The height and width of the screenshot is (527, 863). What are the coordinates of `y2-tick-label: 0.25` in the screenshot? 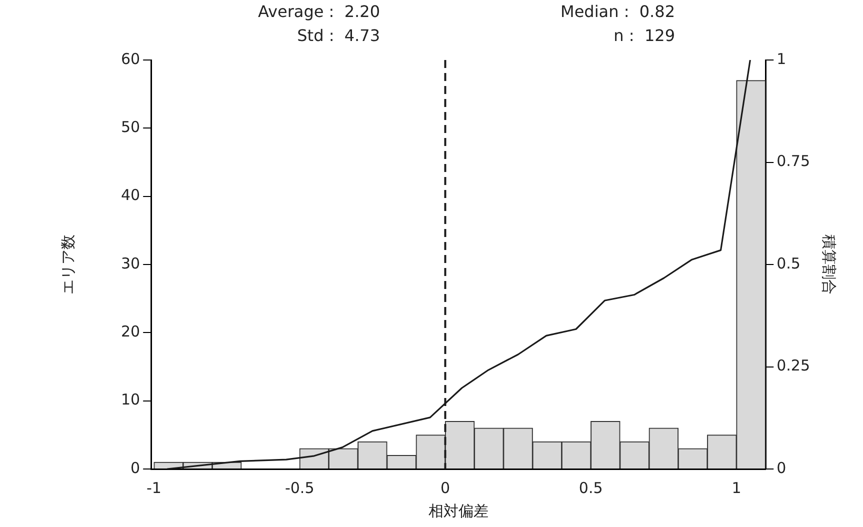 It's located at (793, 365).